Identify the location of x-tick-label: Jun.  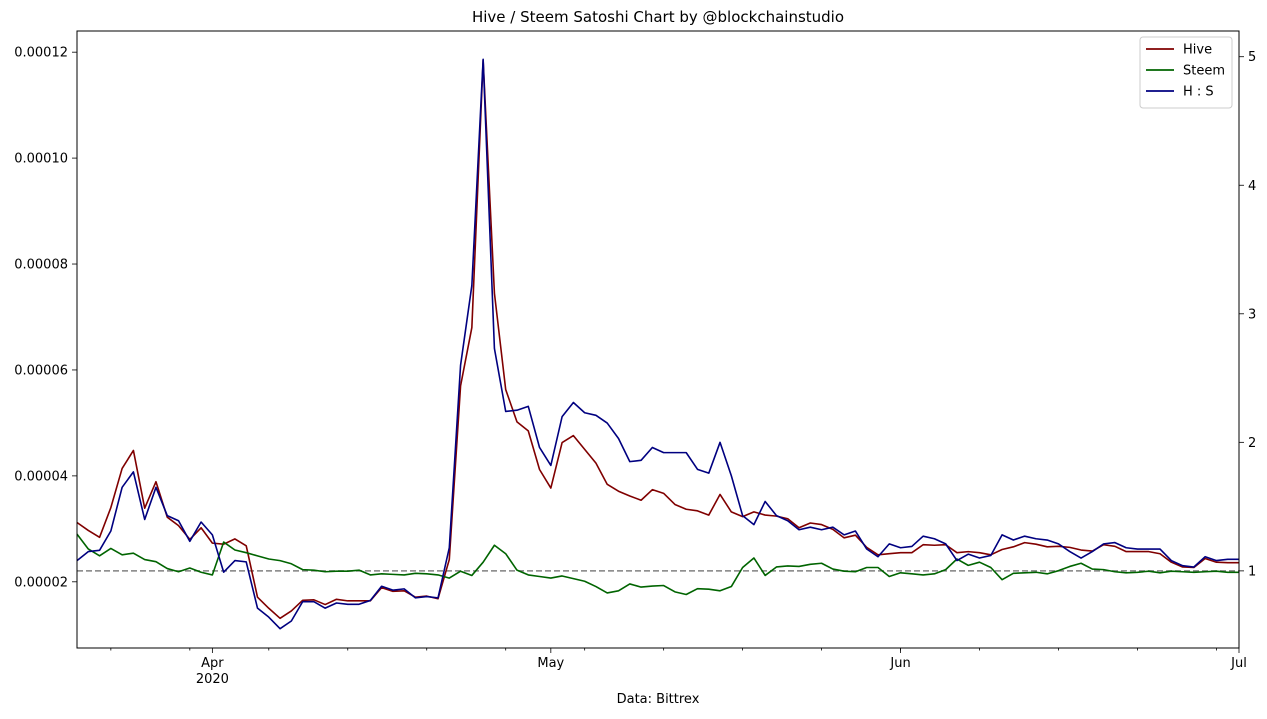
(899, 663).